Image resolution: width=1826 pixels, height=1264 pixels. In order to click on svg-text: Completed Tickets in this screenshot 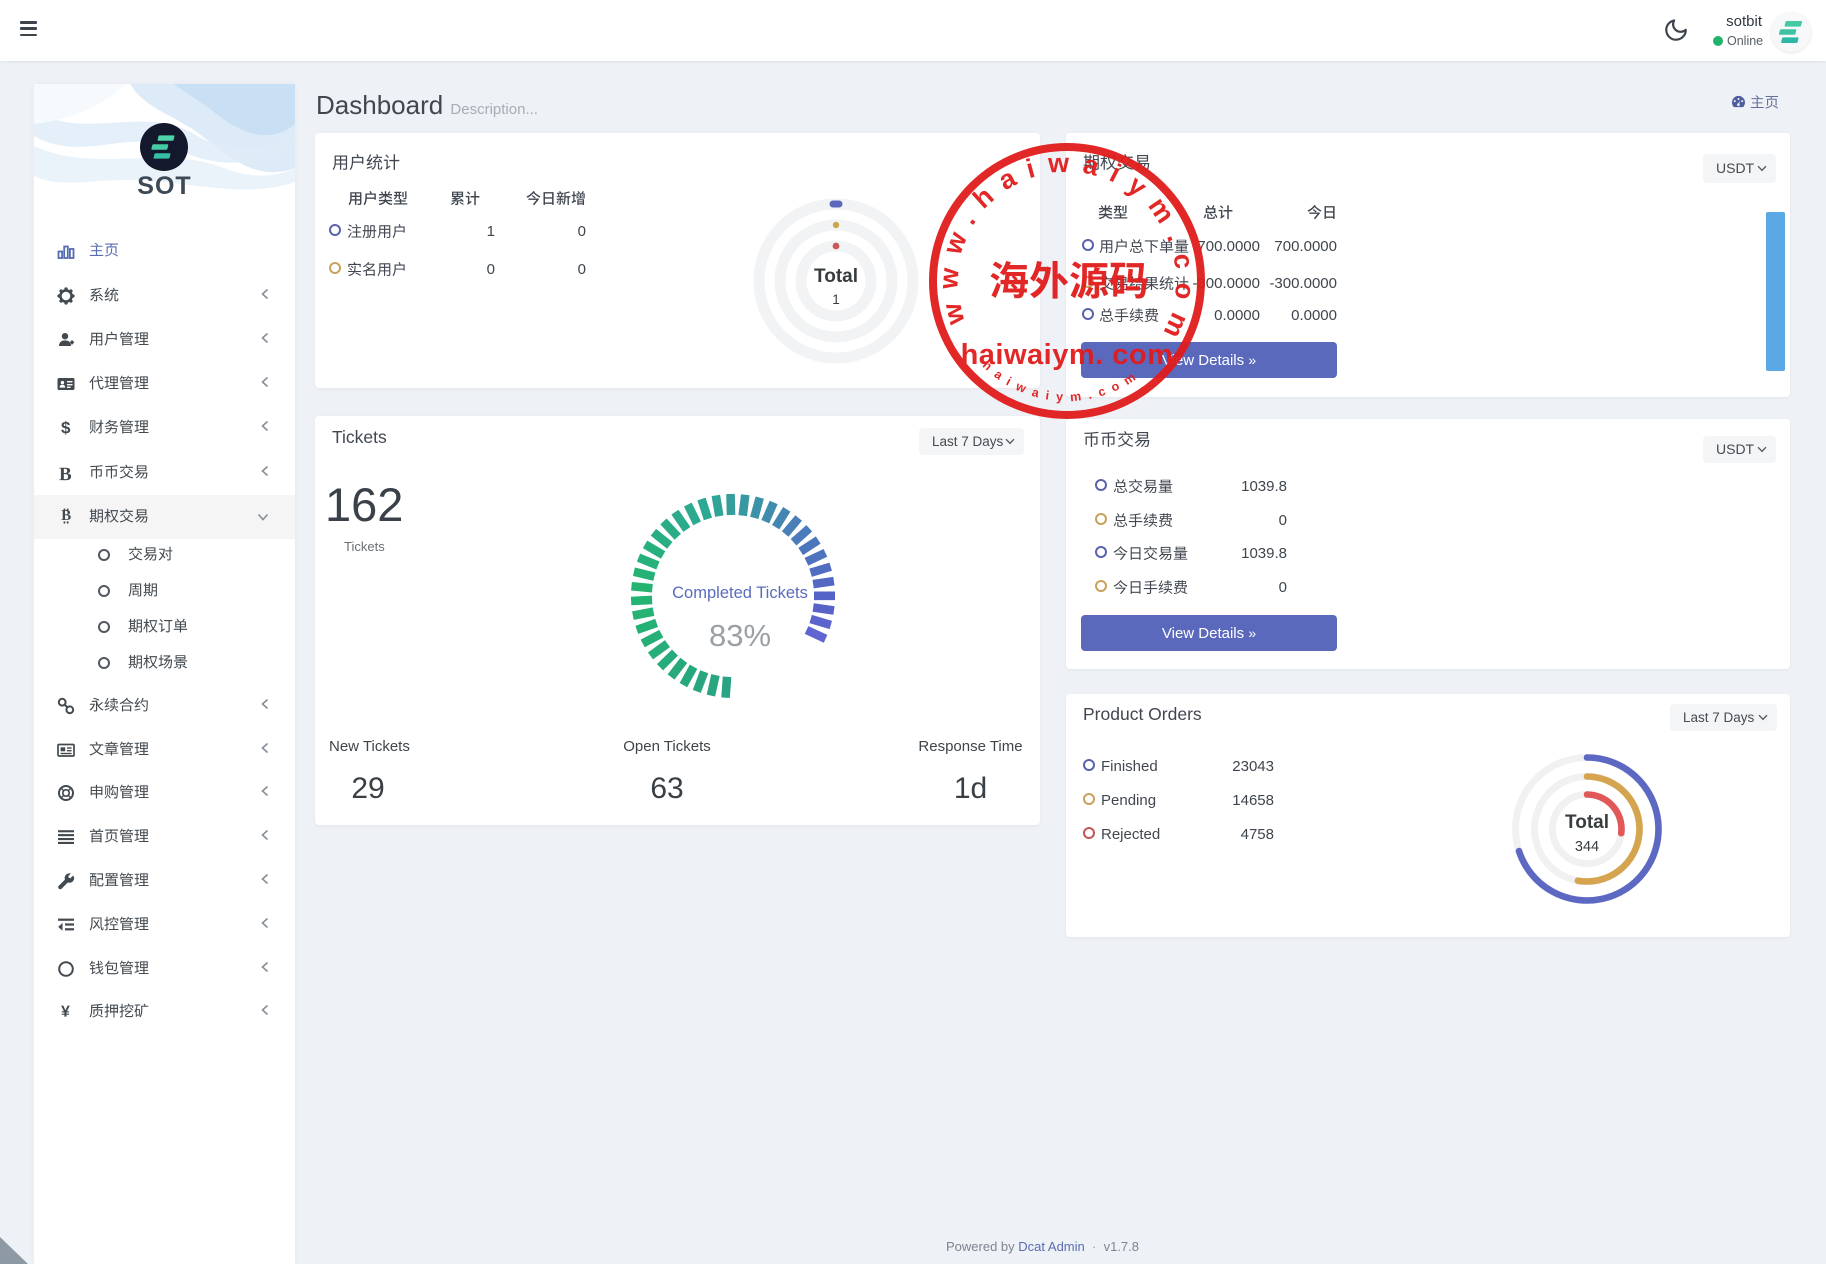, I will do `click(740, 593)`.